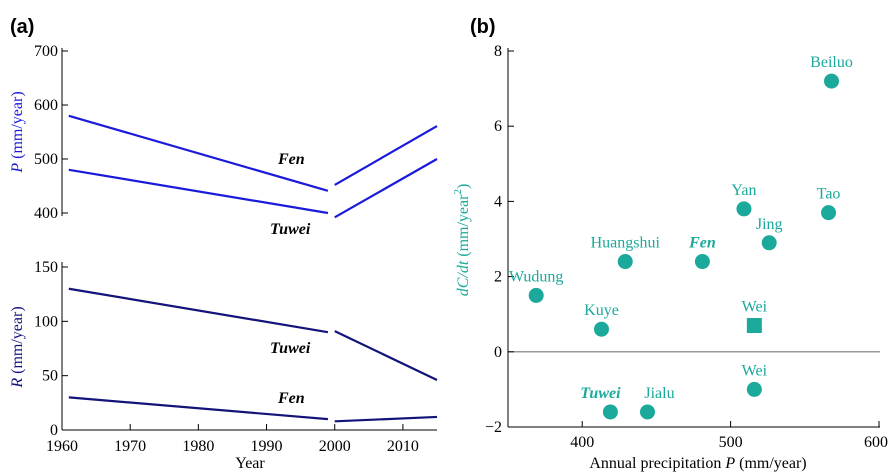  Describe the element at coordinates (17, 340) in the screenshot. I see `runoff-y-unit: (mm/year)` at that location.